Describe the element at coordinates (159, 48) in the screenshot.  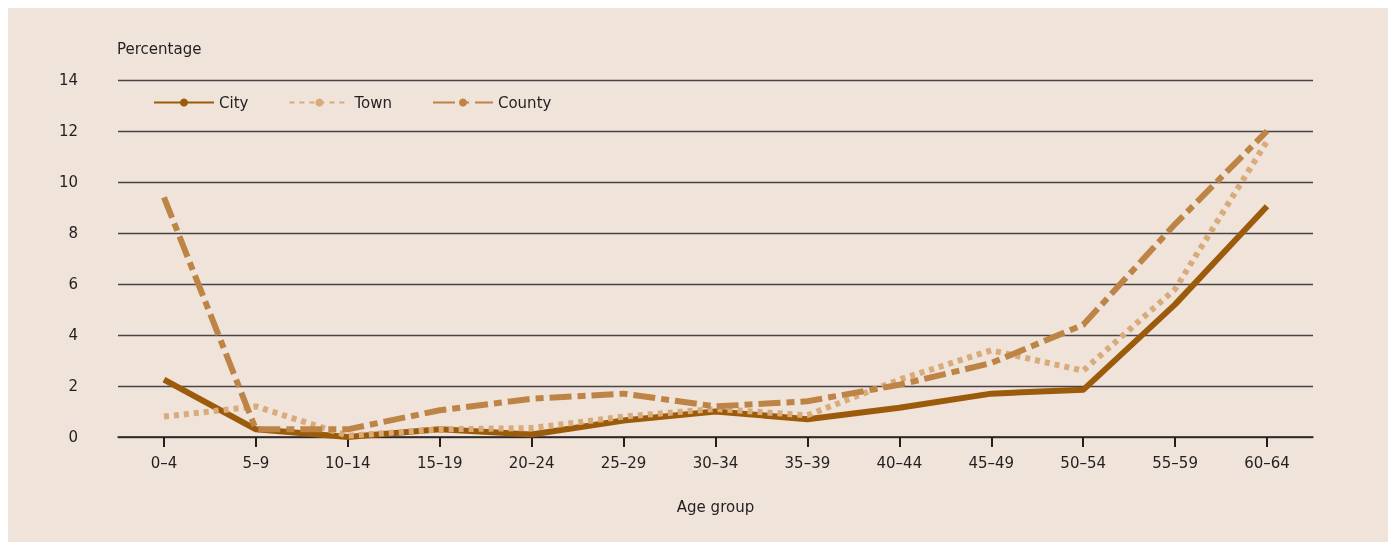
I see `y-axis-title: Percentage` at that location.